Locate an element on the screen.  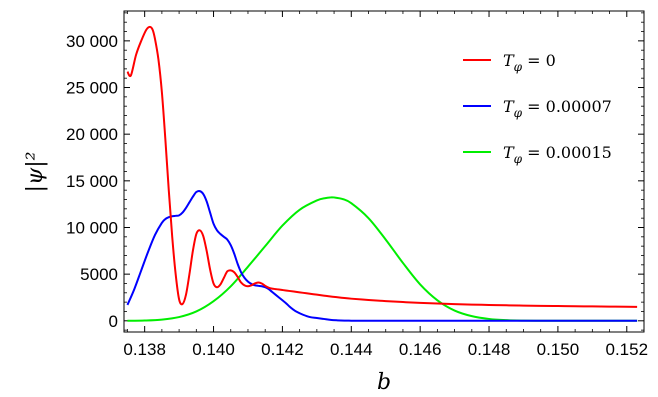
y-tick-label: 5000 is located at coordinates (99, 274).